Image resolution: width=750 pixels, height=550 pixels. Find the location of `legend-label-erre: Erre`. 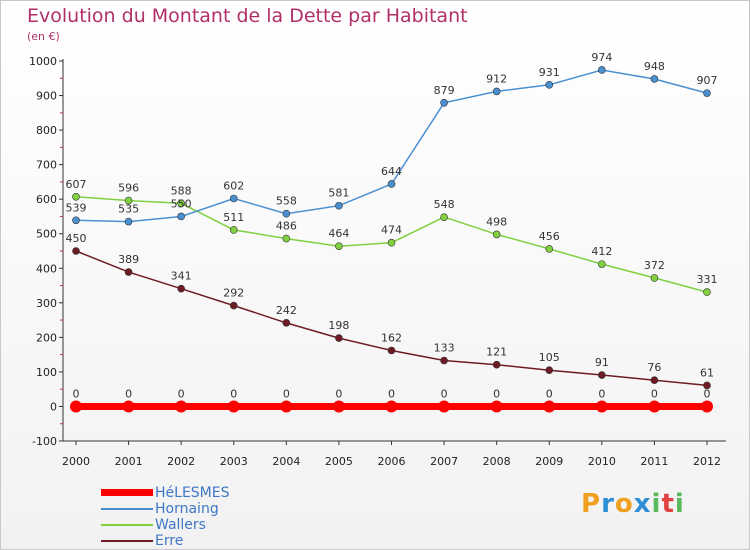

legend-label-erre: Erre is located at coordinates (169, 541).